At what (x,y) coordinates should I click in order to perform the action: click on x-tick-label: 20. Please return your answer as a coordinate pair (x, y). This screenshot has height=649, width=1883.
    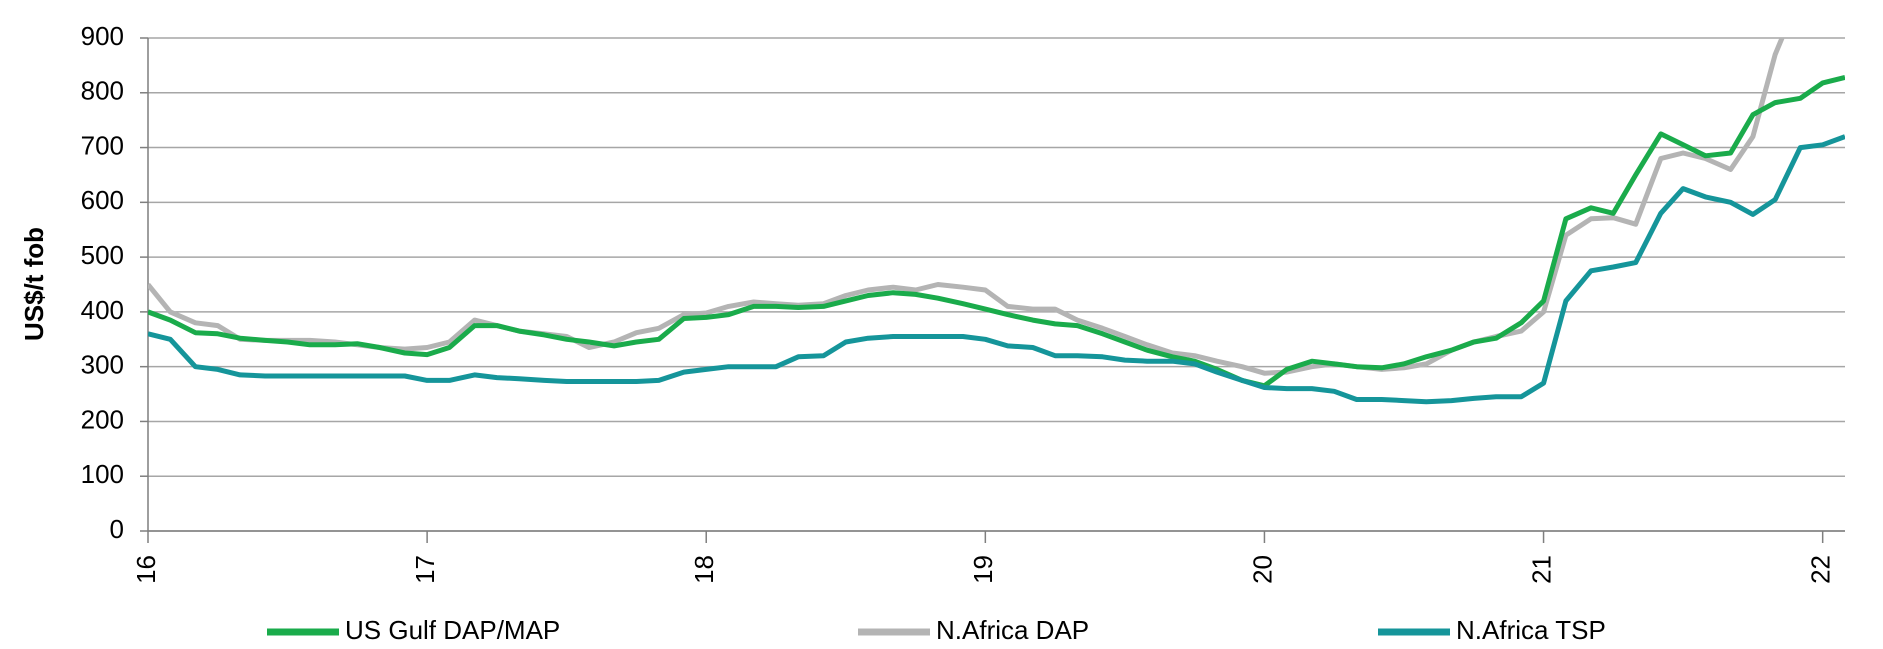
    Looking at the image, I should click on (1262, 569).